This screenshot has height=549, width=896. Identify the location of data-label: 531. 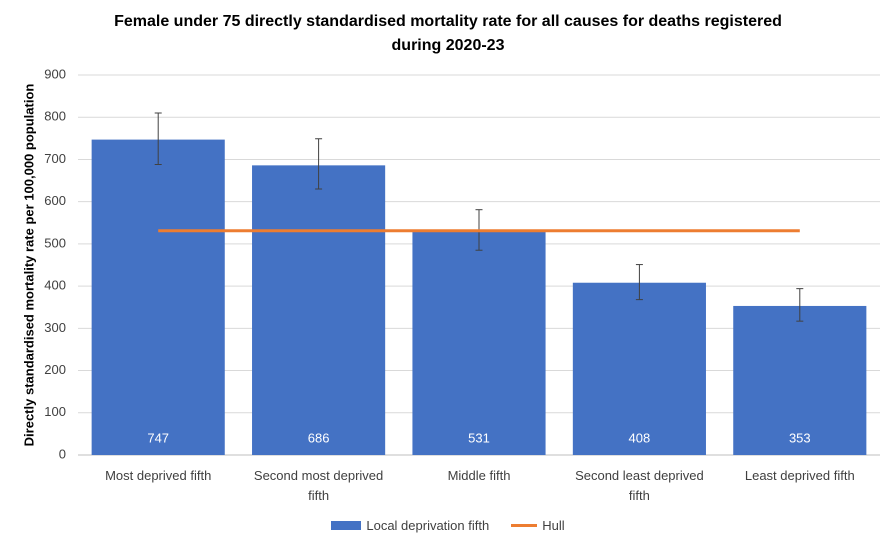
(479, 437).